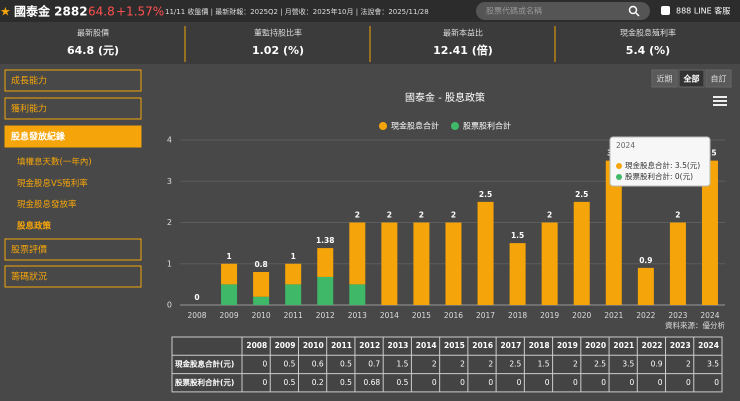 This screenshot has width=740, height=401. I want to click on table-header: 2024, so click(708, 345).